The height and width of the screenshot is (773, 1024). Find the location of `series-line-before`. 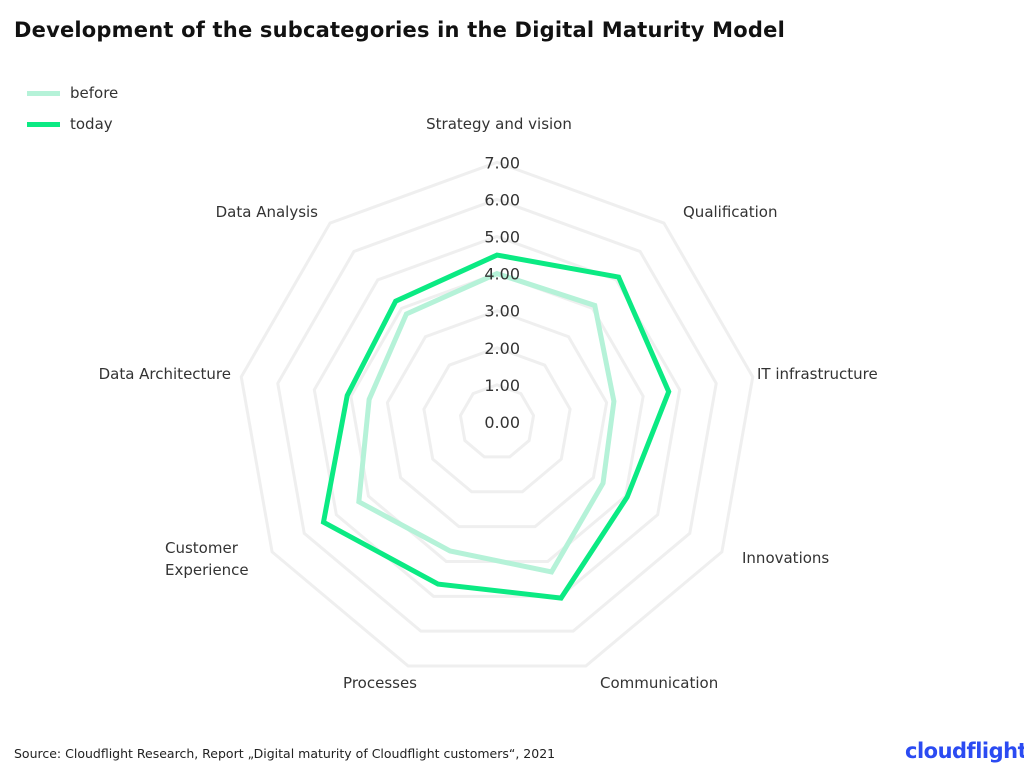

series-line-before is located at coordinates (486, 422).